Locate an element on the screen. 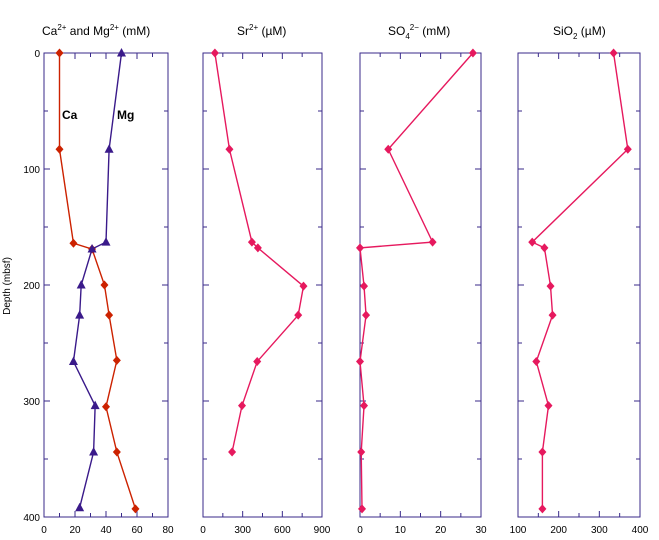 This screenshot has height=540, width=659. x-tick-label: 600 is located at coordinates (282, 530).